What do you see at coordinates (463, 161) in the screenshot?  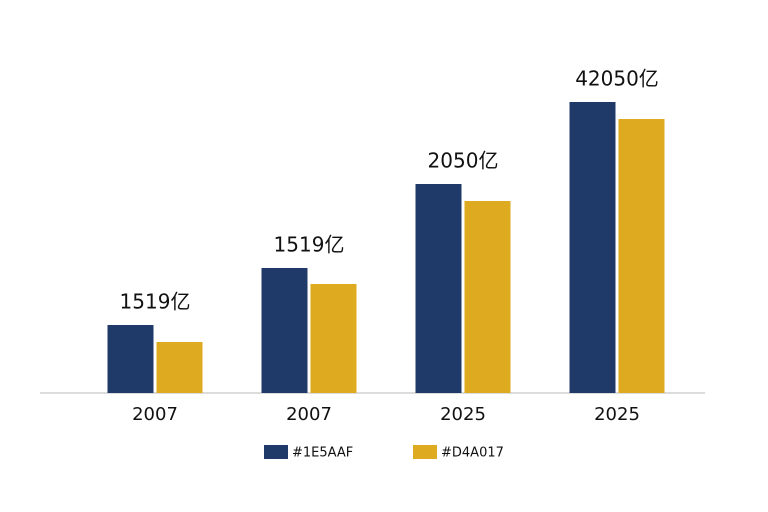 I see `annotation: 2050亿` at bounding box center [463, 161].